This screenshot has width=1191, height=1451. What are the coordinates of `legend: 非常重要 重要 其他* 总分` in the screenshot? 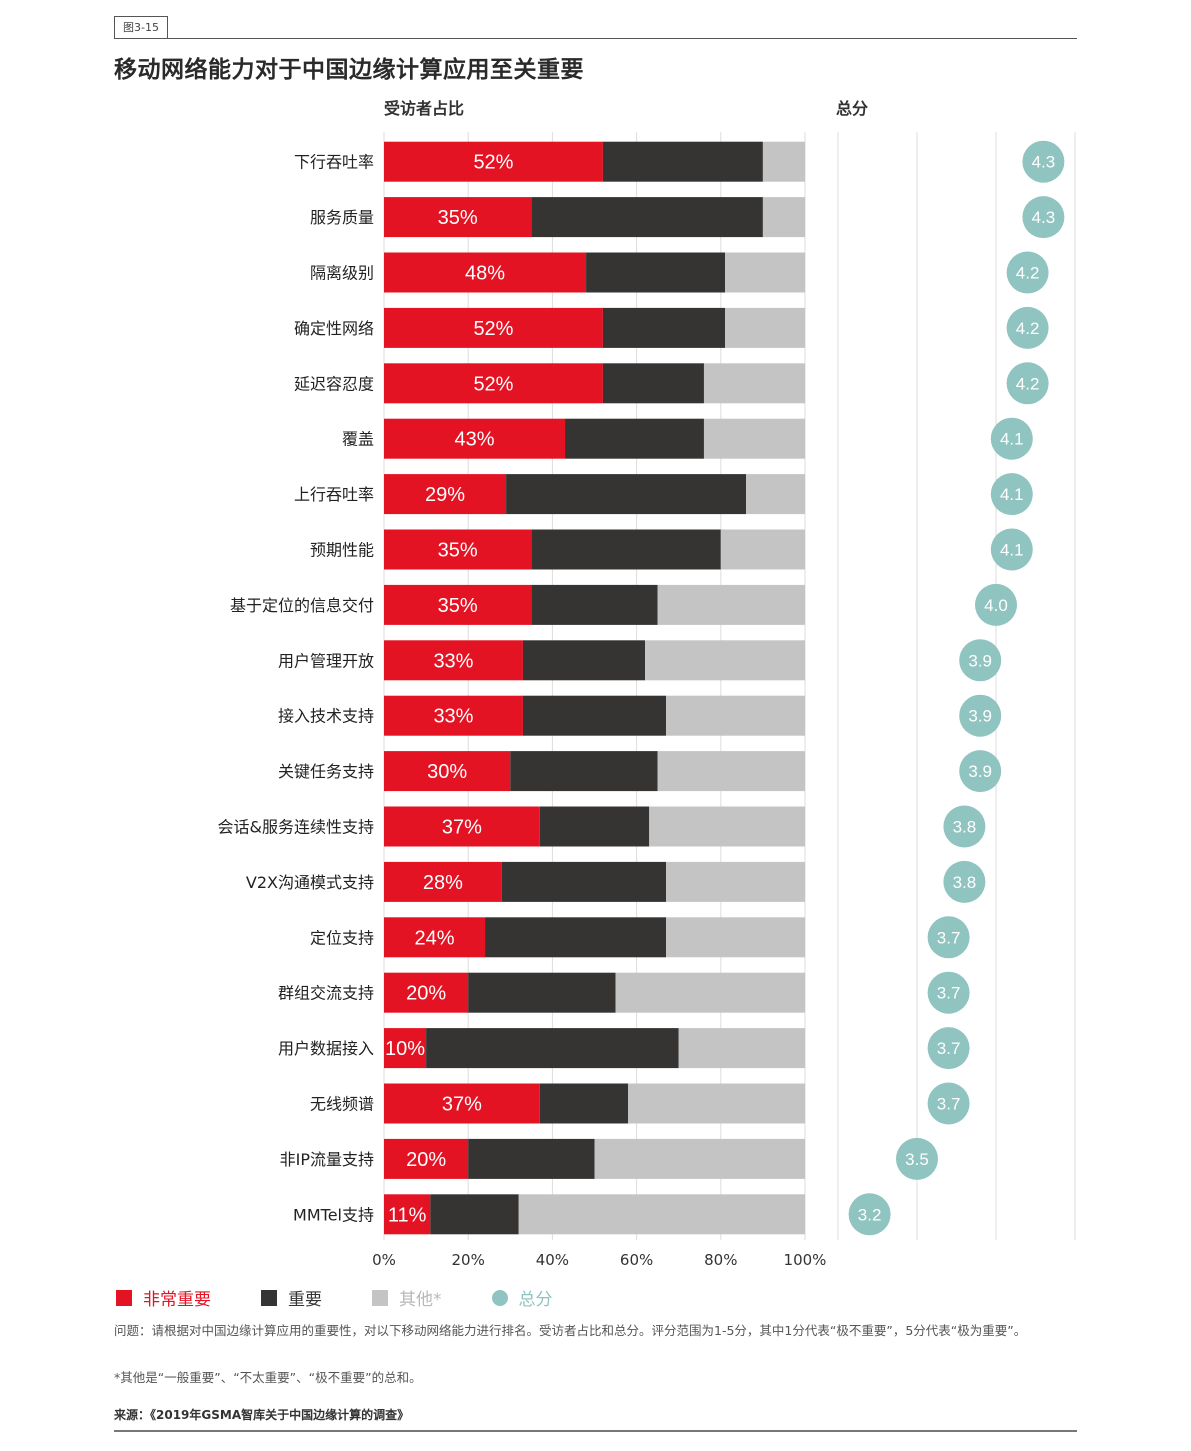 It's located at (359, 1297).